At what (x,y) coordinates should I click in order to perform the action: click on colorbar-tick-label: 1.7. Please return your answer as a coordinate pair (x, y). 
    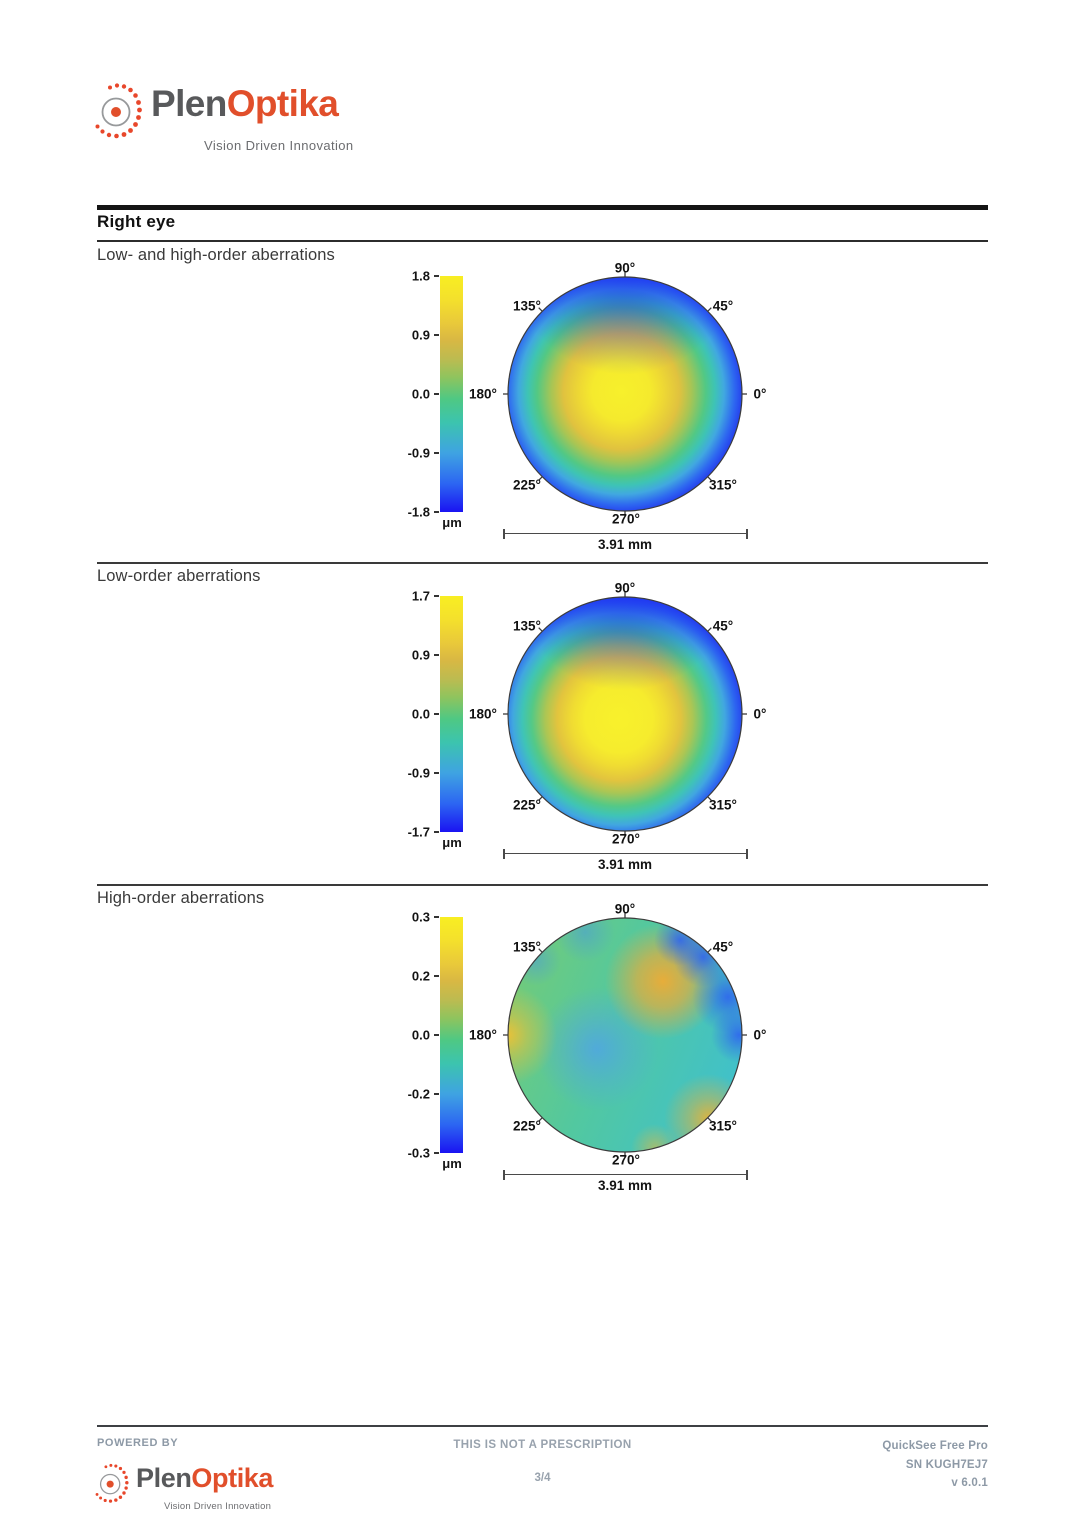
    Looking at the image, I should click on (420, 596).